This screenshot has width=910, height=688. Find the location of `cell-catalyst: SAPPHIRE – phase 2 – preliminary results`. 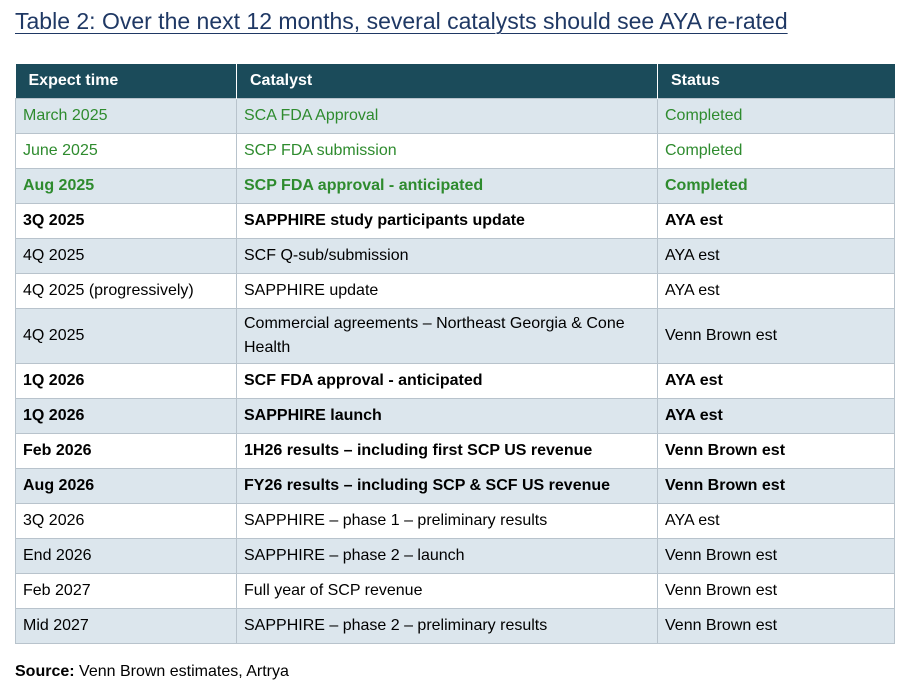

cell-catalyst: SAPPHIRE – phase 2 – preliminary results is located at coordinates (447, 625).